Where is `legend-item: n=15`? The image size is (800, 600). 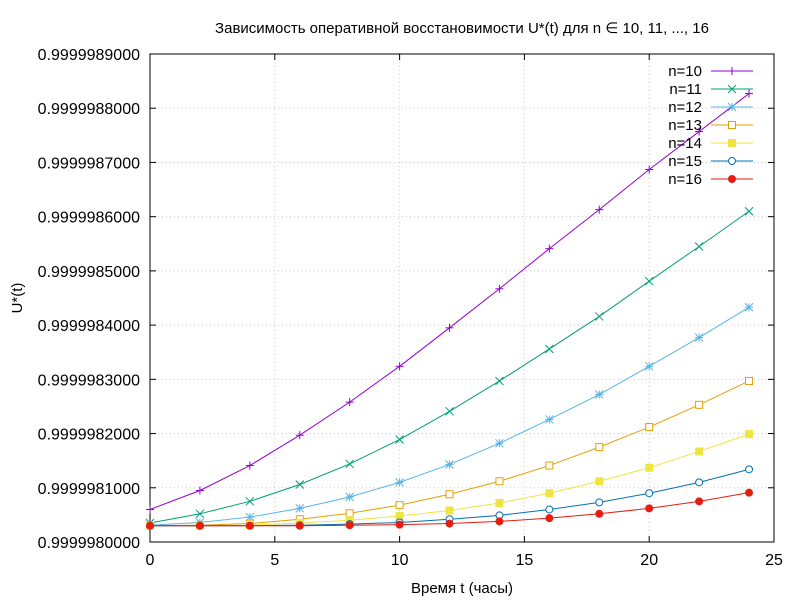
legend-item: n=15 is located at coordinates (710, 161).